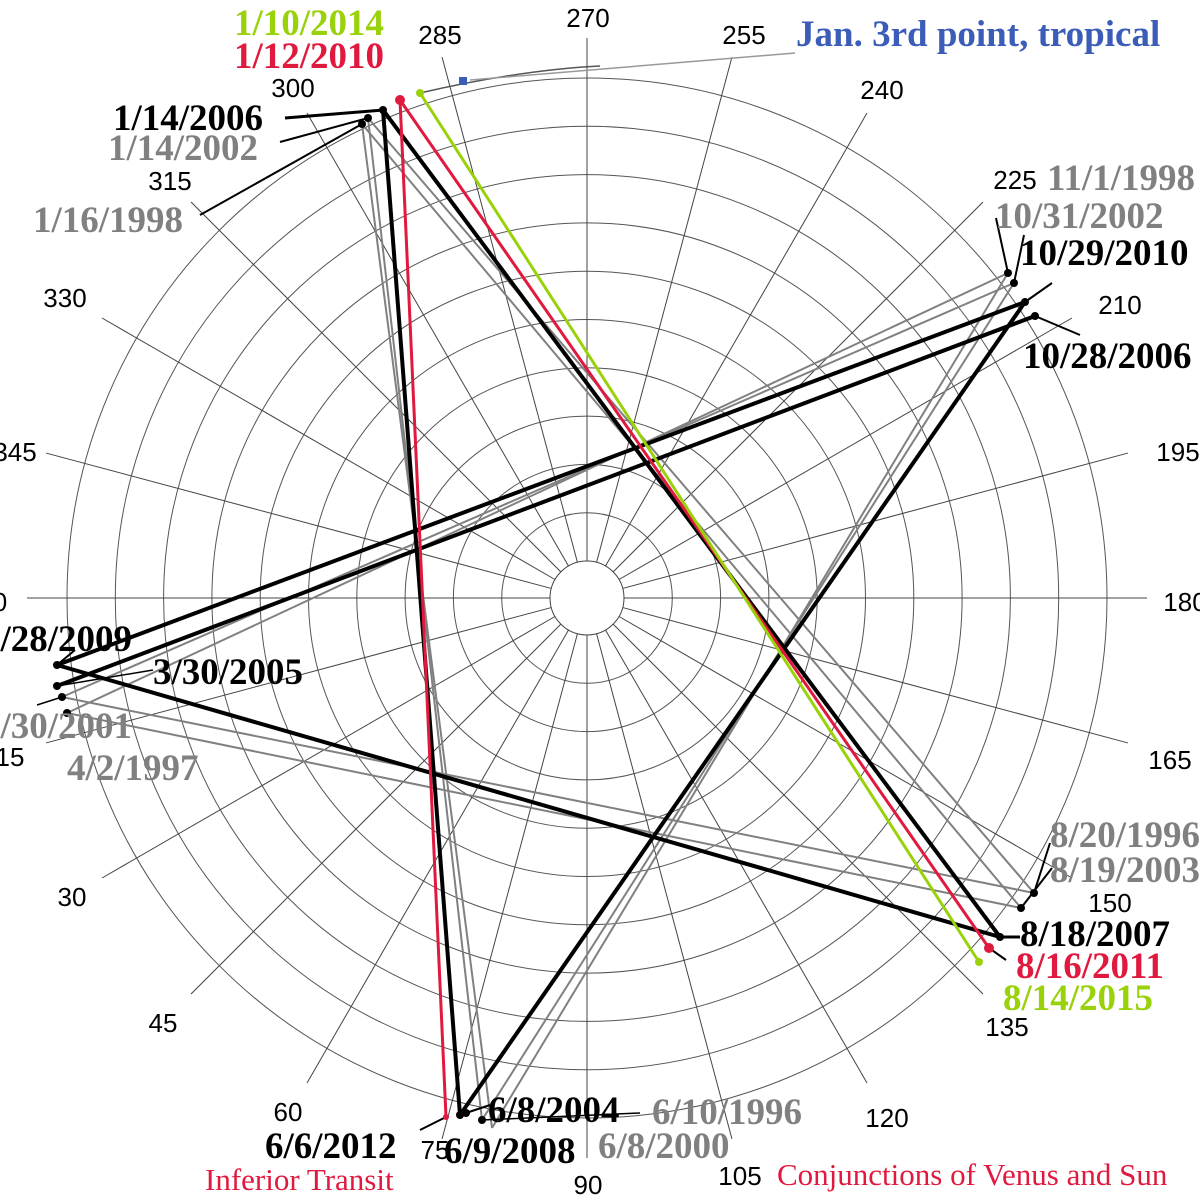 The width and height of the screenshot is (1200, 1200). Describe the element at coordinates (554, 1110) in the screenshot. I see `date-label-black: 6/8/2004` at that location.